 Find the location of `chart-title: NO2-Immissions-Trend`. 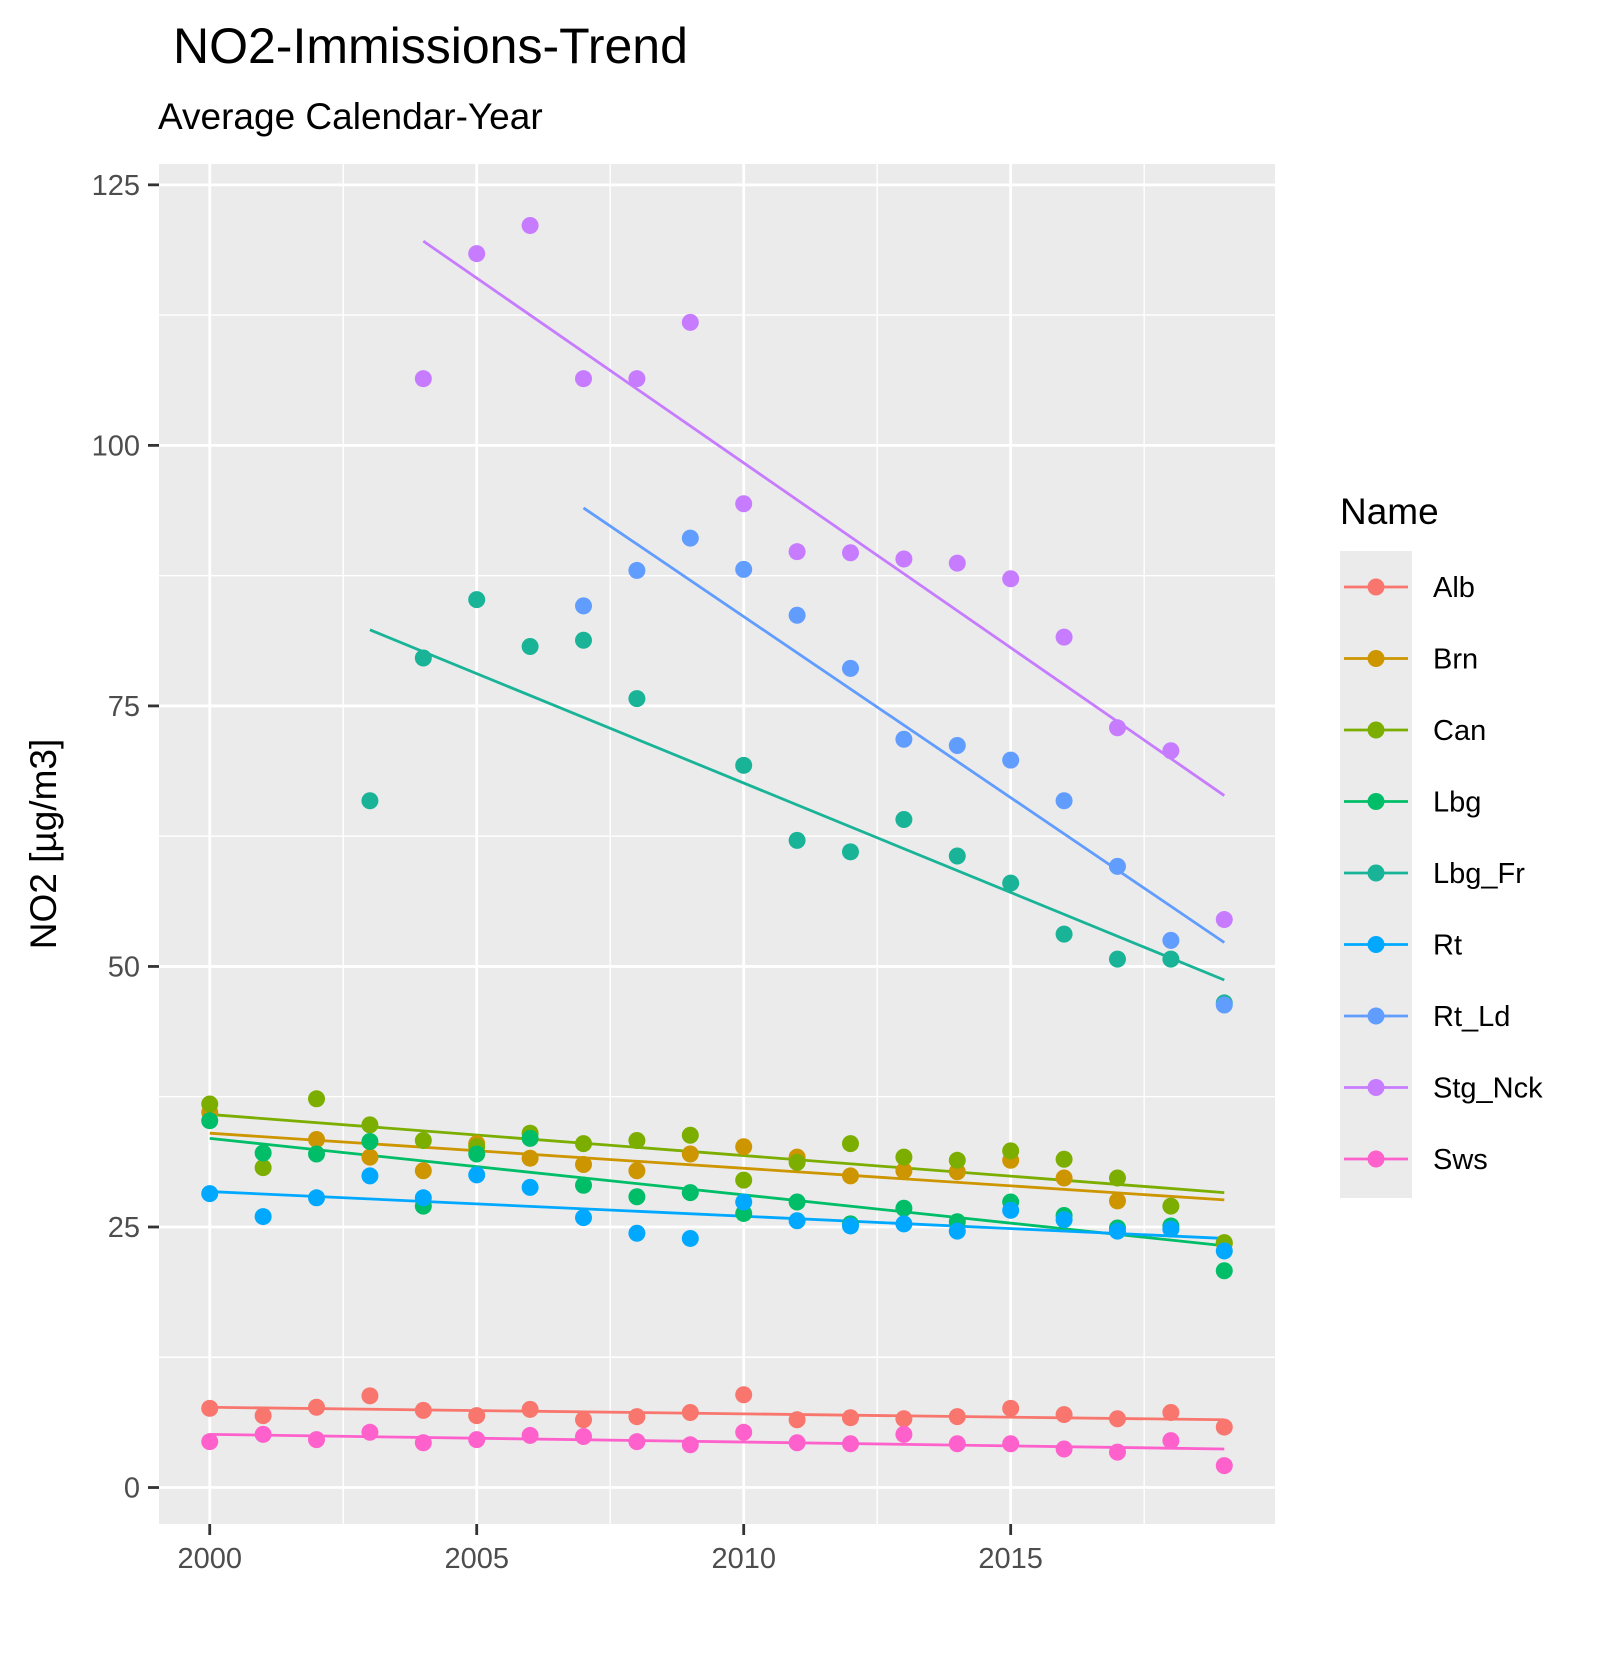

chart-title: NO2-Immissions-Trend is located at coordinates (430, 46).